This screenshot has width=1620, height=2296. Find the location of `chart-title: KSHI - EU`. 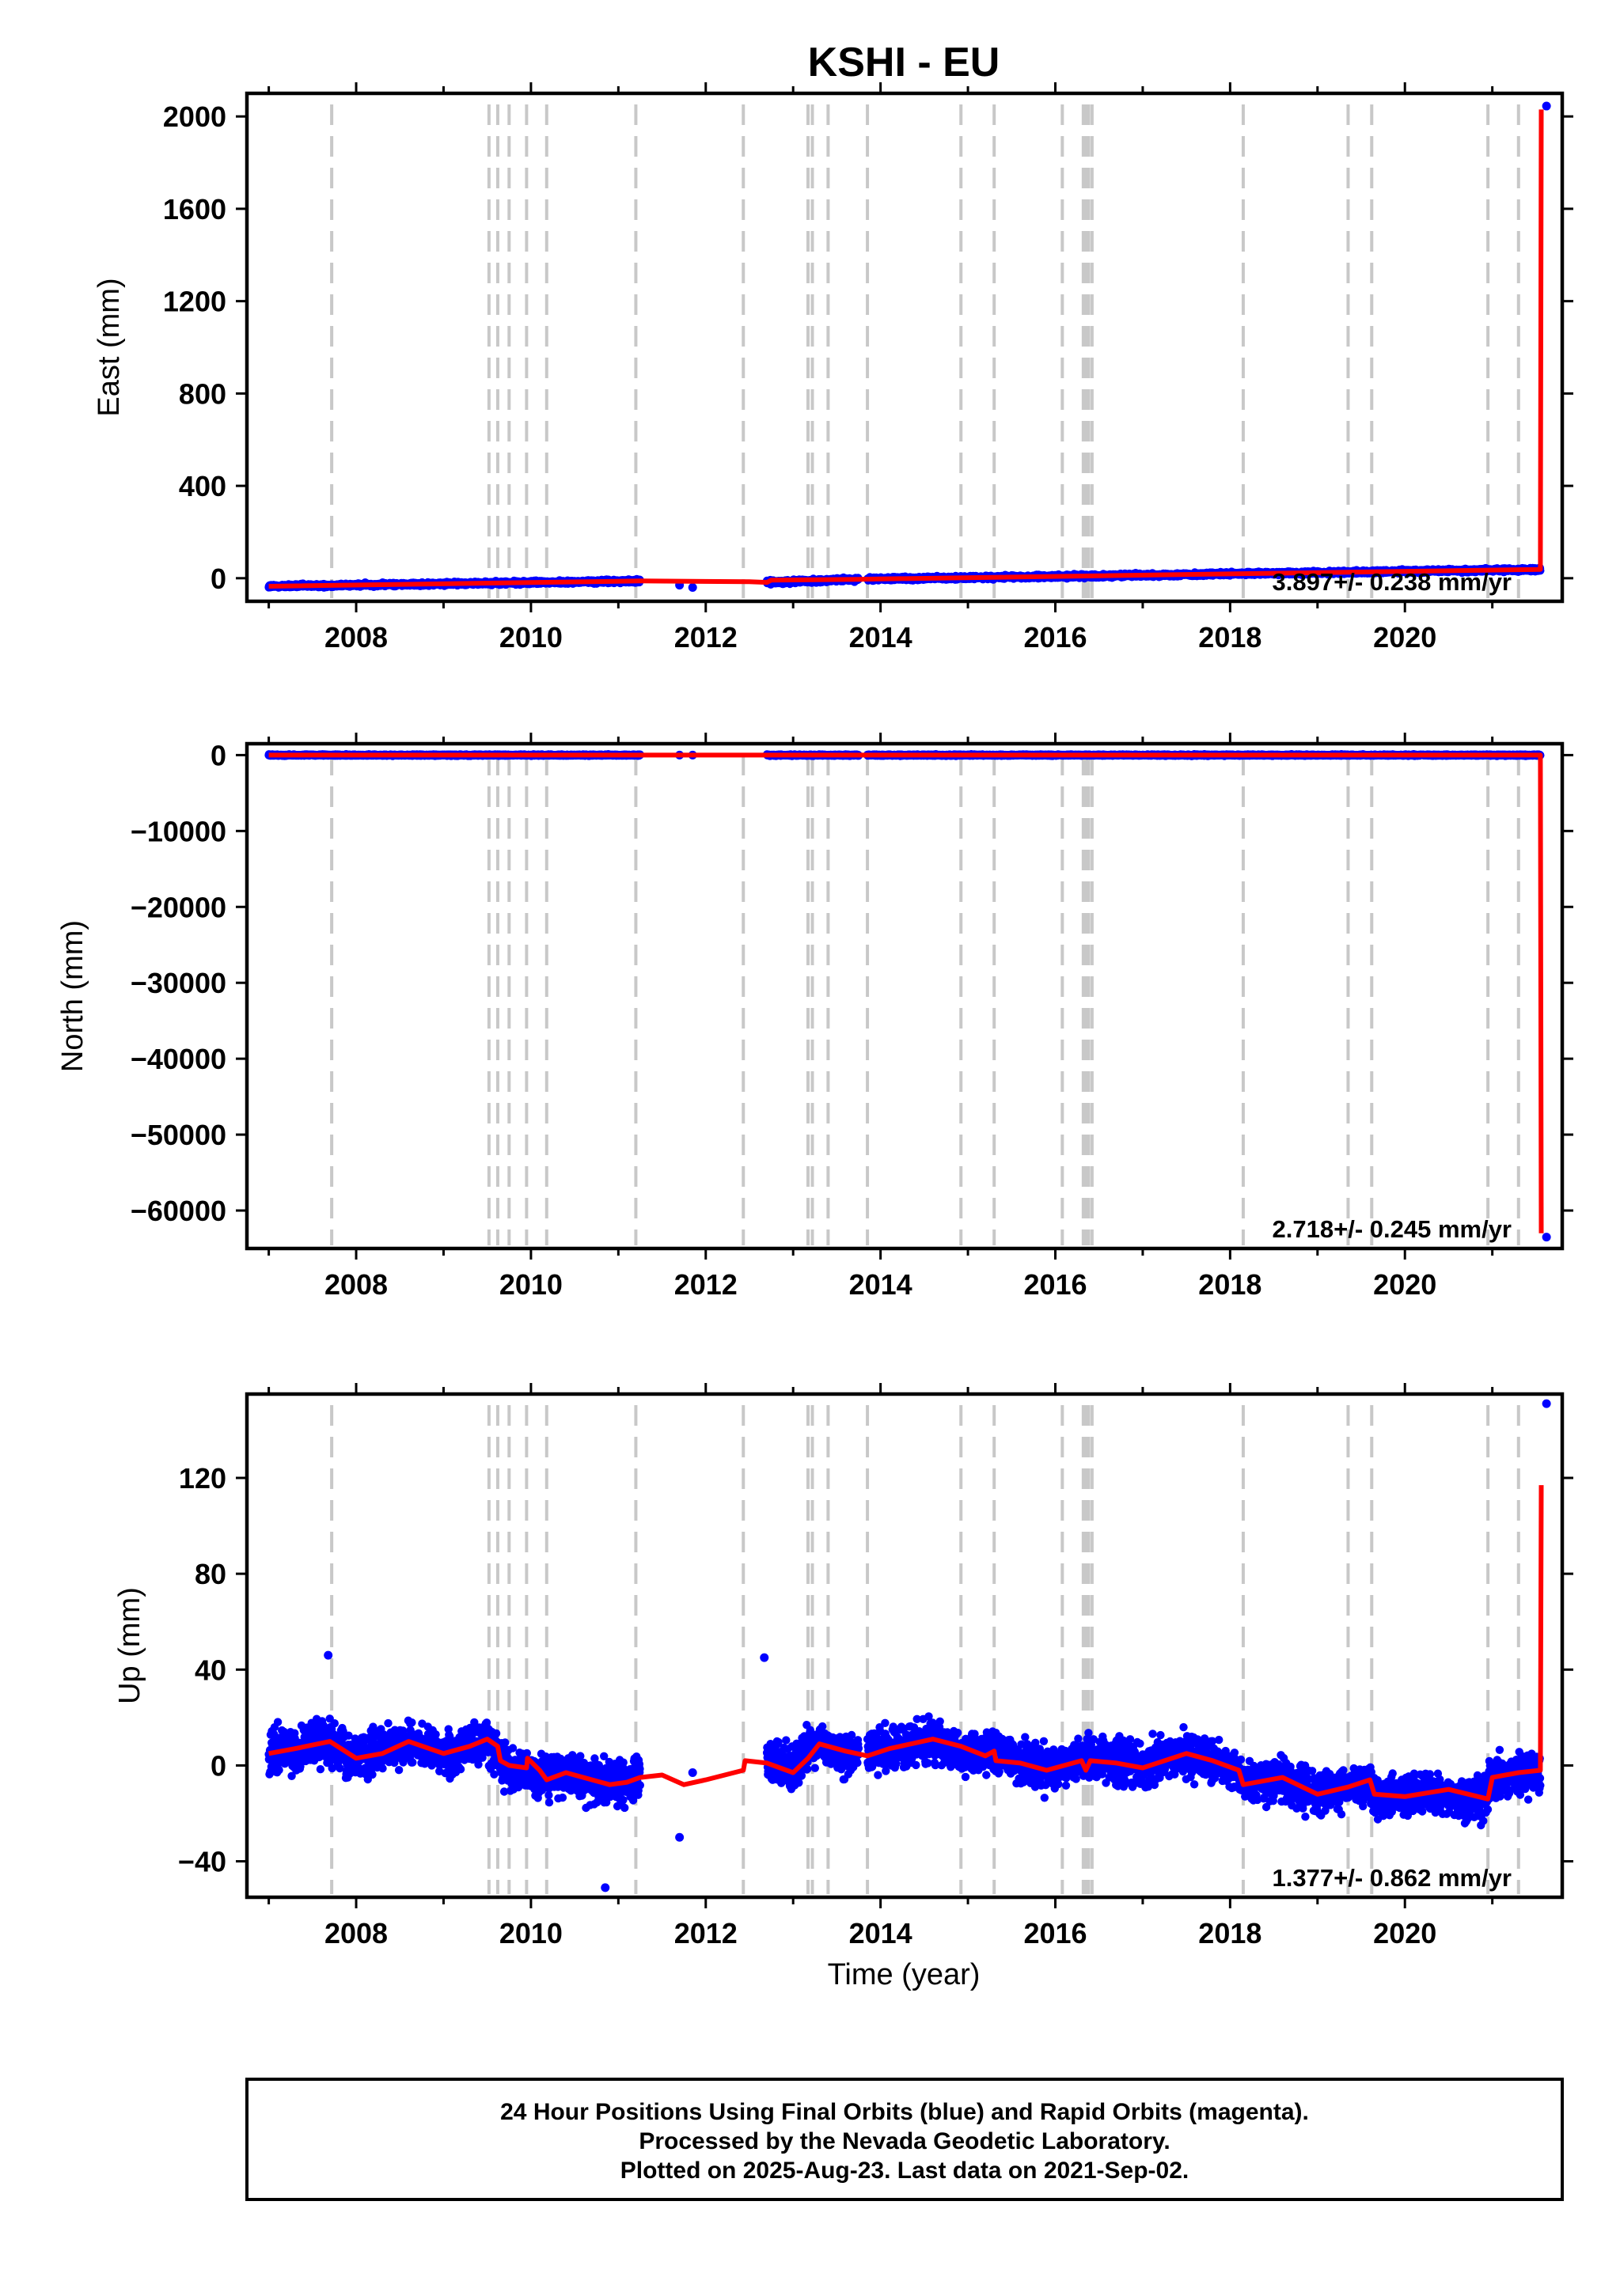

chart-title: KSHI - EU is located at coordinates (904, 63).